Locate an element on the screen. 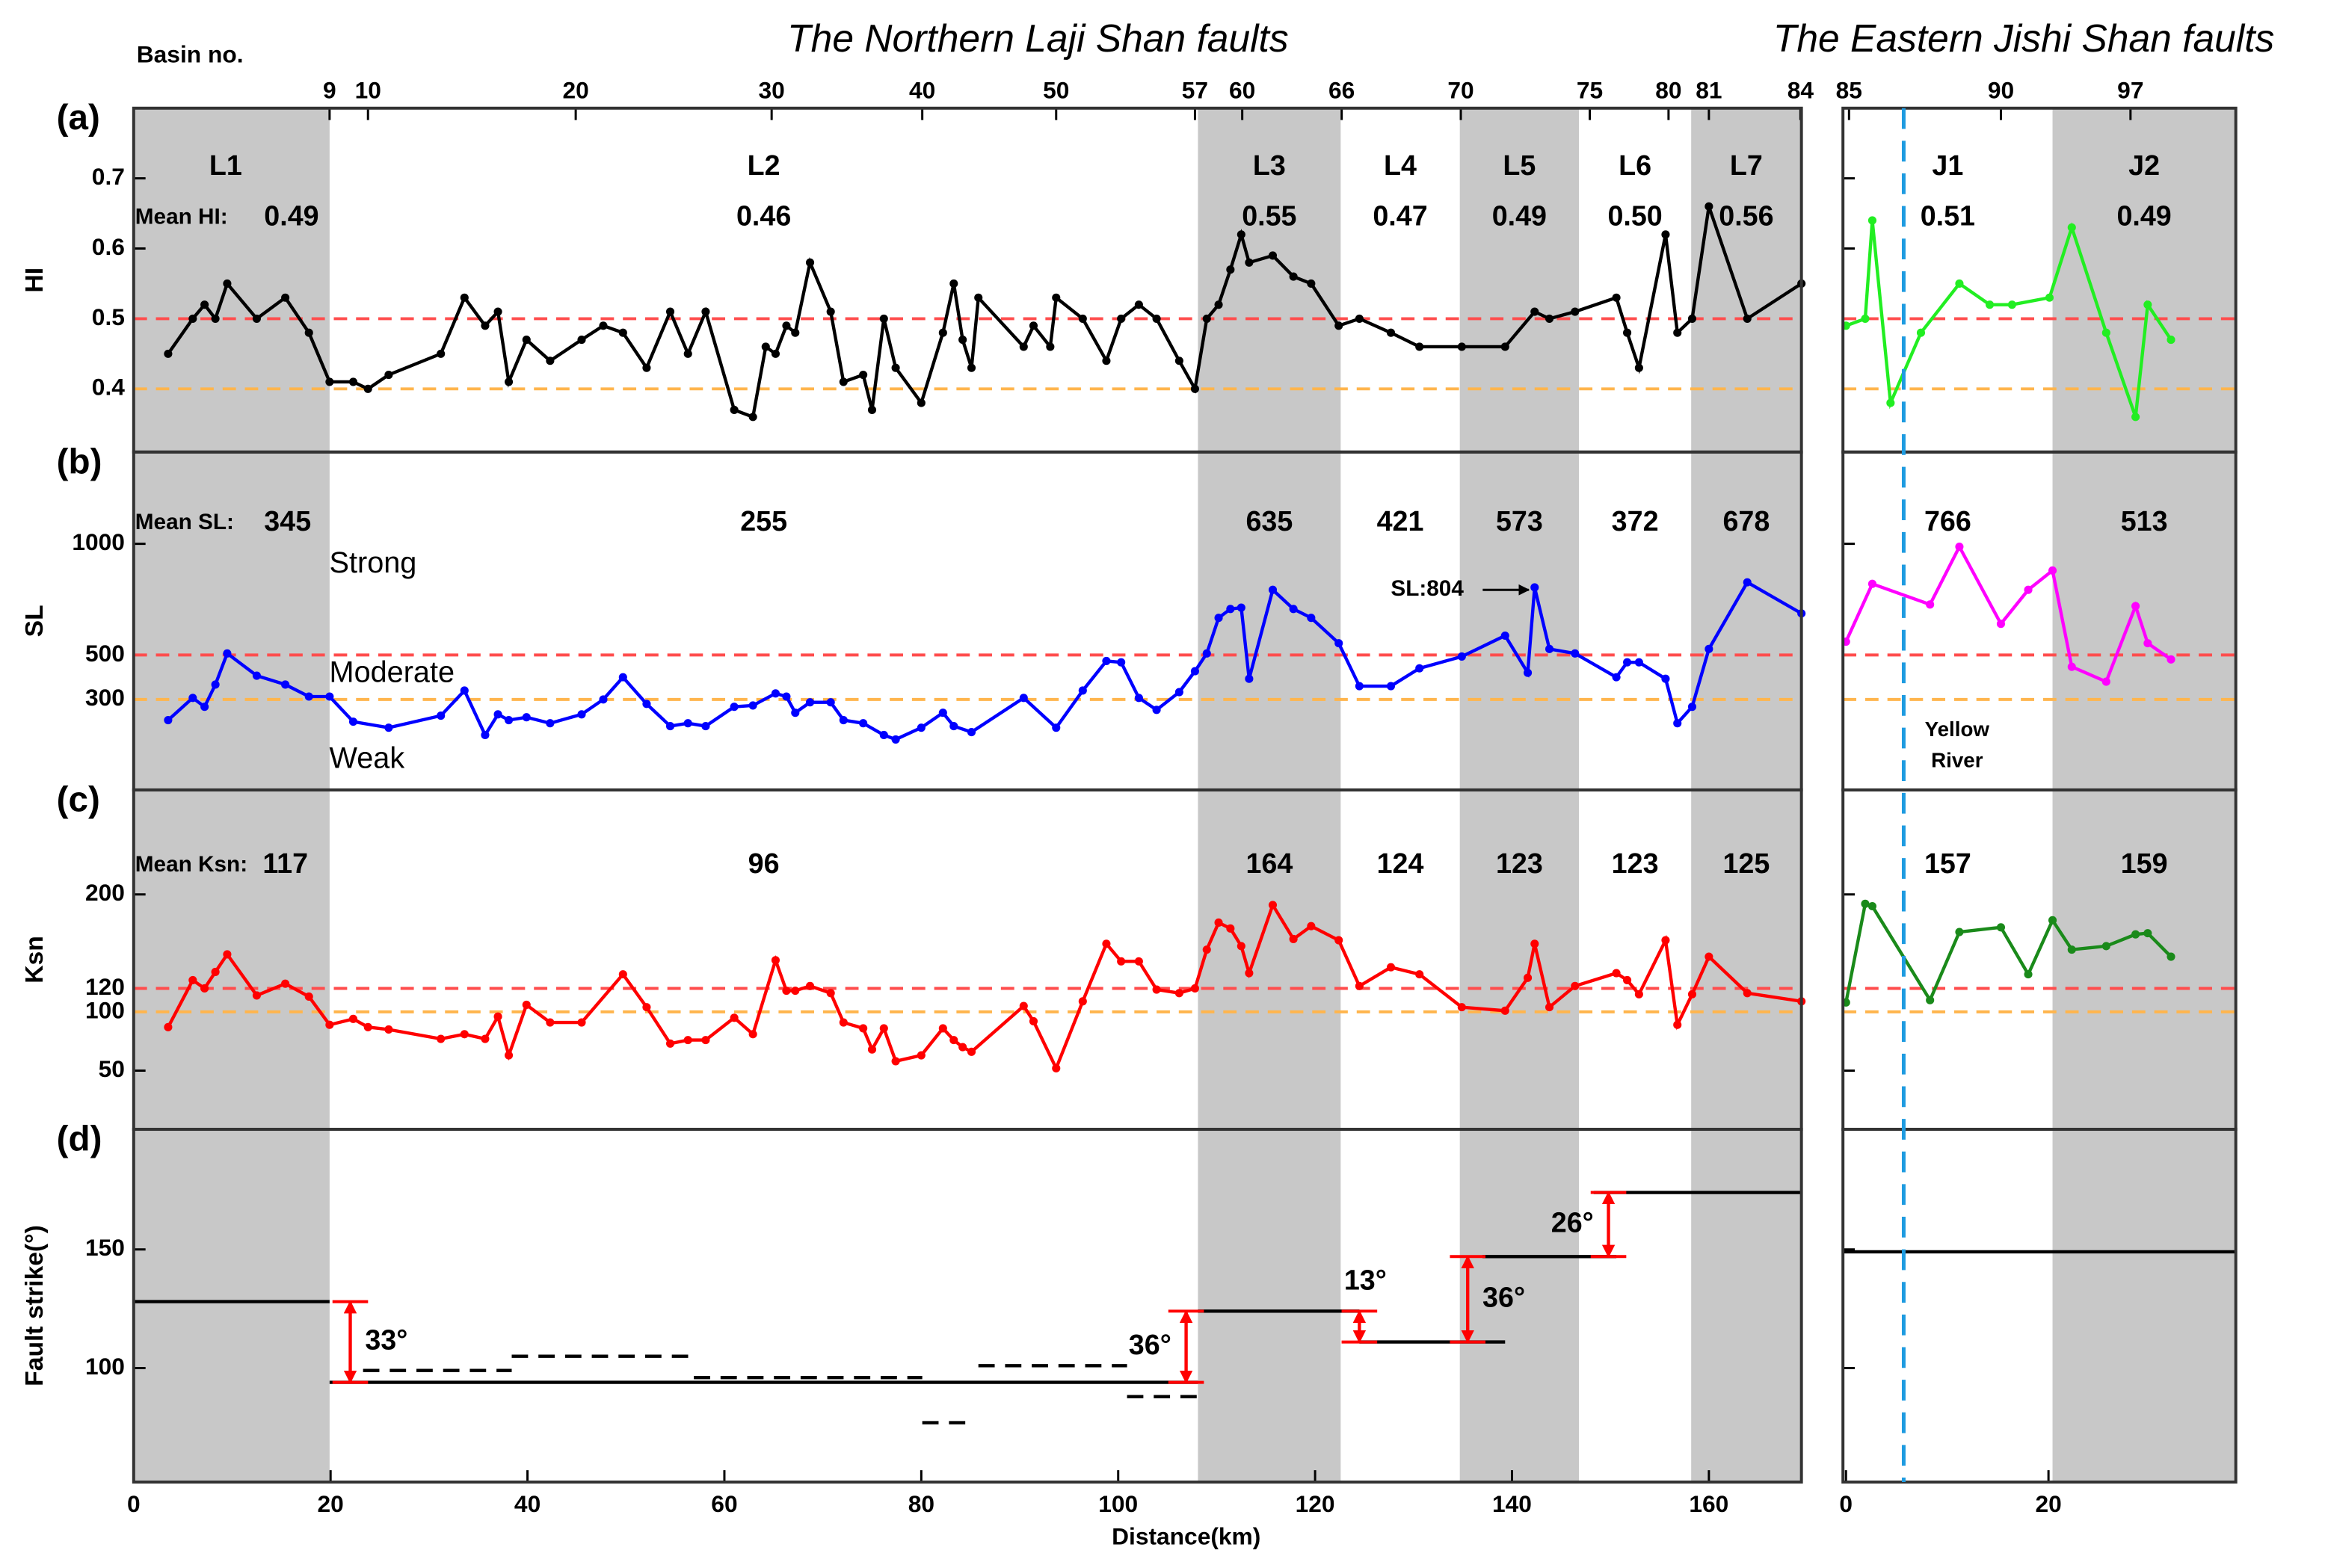  basin-tick-label: 10 is located at coordinates (368, 89).